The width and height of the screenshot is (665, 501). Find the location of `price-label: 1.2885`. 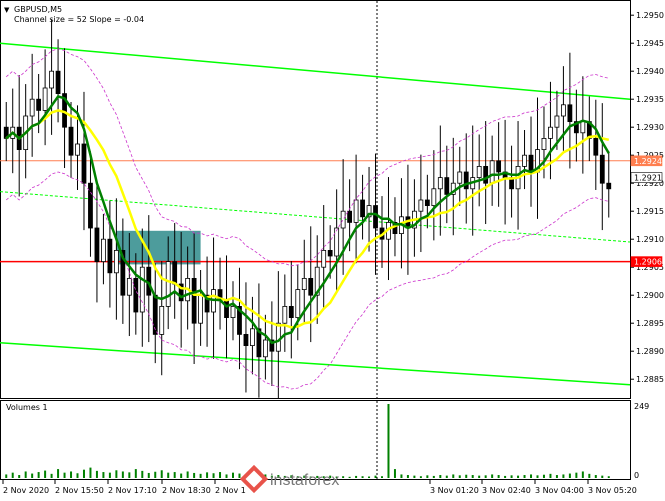

price-label: 1.2885 is located at coordinates (650, 379).